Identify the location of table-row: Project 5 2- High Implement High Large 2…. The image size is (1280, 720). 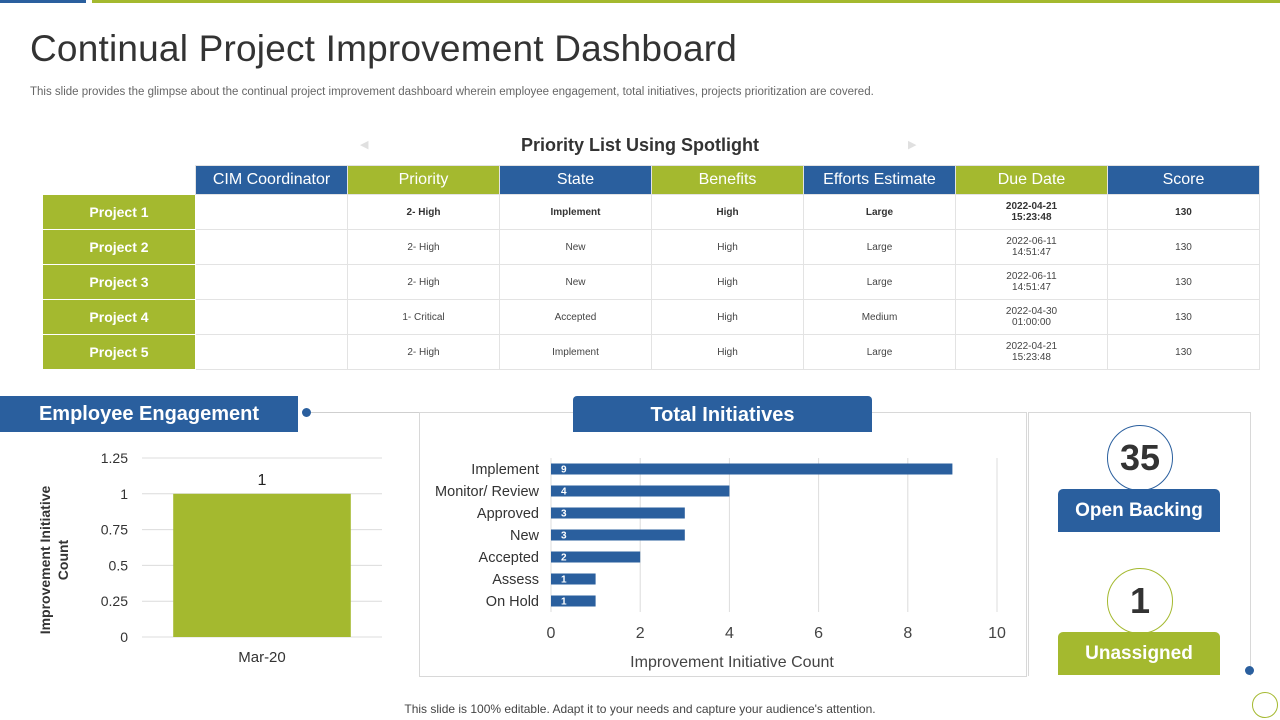
(651, 352).